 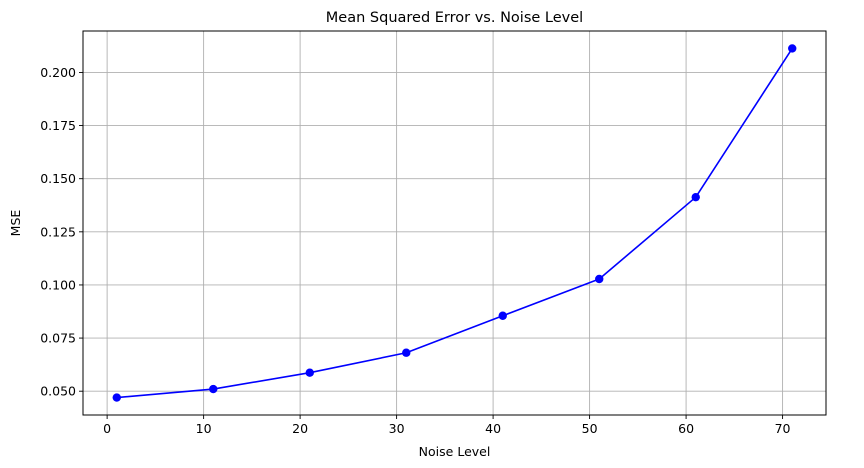 I want to click on chart-title: Mean Squared Error vs. Noise Level, so click(x=454, y=18).